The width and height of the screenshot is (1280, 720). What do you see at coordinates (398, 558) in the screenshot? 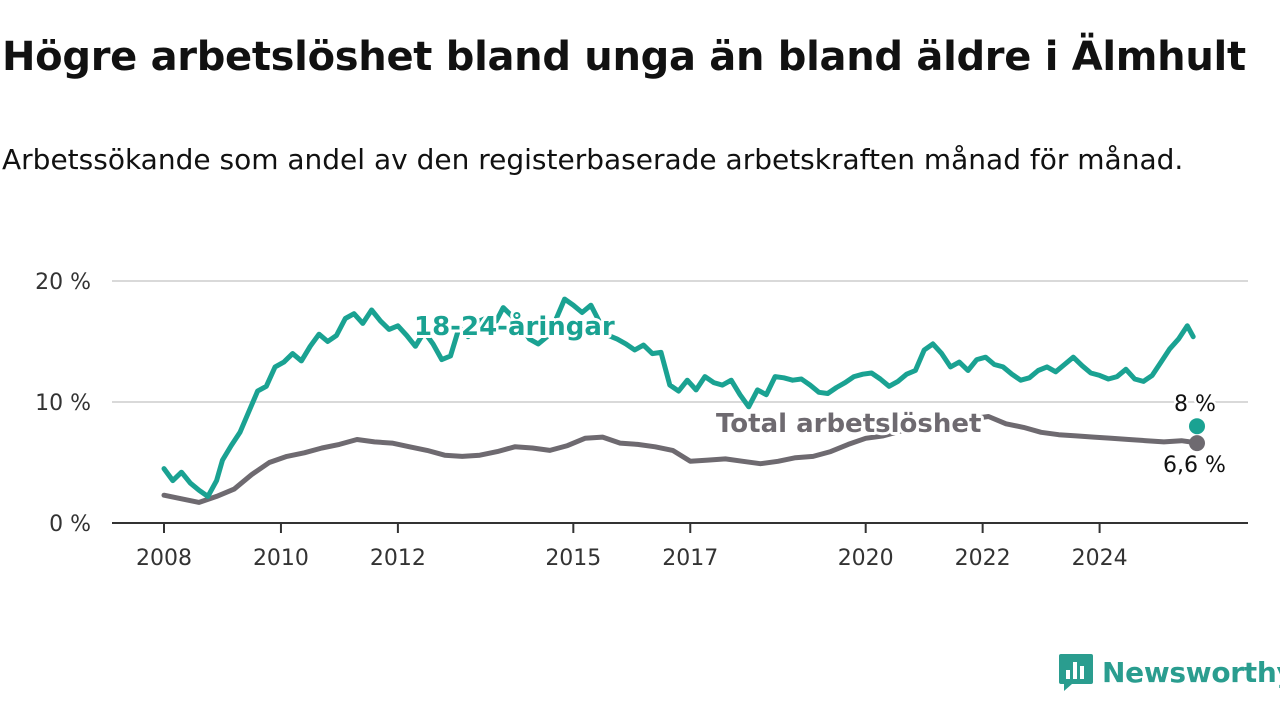
I see `x-tick-label: 2012` at bounding box center [398, 558].